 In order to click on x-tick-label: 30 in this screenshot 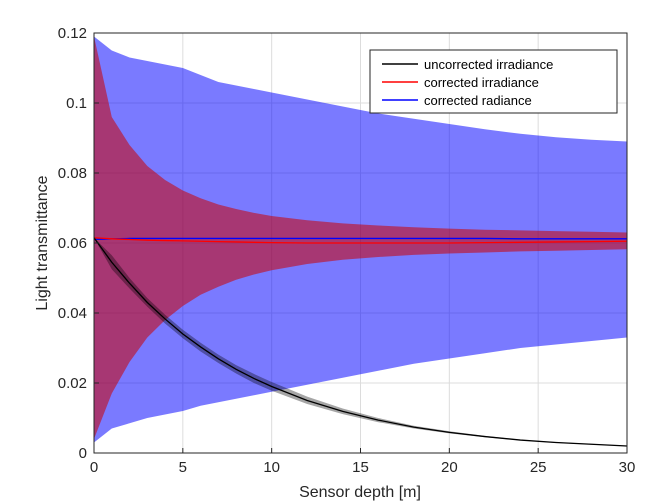, I will do `click(627, 467)`.